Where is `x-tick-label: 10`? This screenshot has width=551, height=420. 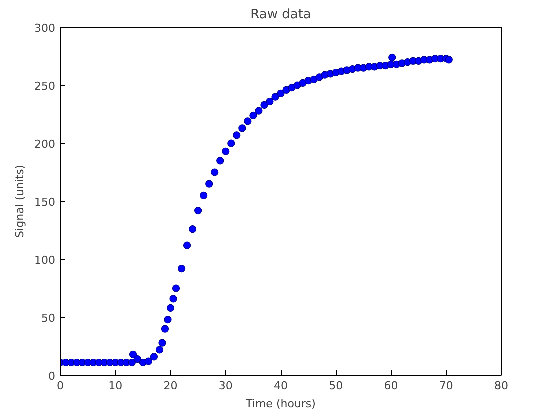 x-tick-label: 10 is located at coordinates (115, 386).